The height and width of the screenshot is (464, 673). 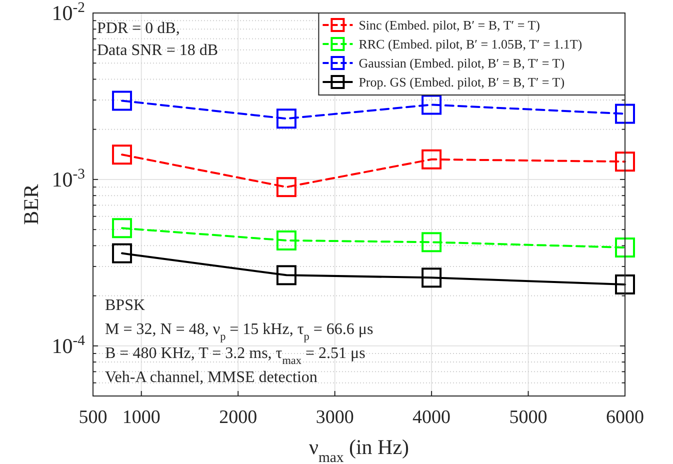 What do you see at coordinates (211, 377) in the screenshot?
I see `annotation: Veh-A channel, MMSE detection` at bounding box center [211, 377].